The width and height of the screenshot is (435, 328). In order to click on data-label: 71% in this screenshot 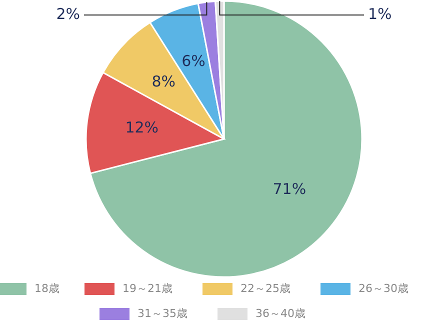, I will do `click(289, 189)`.